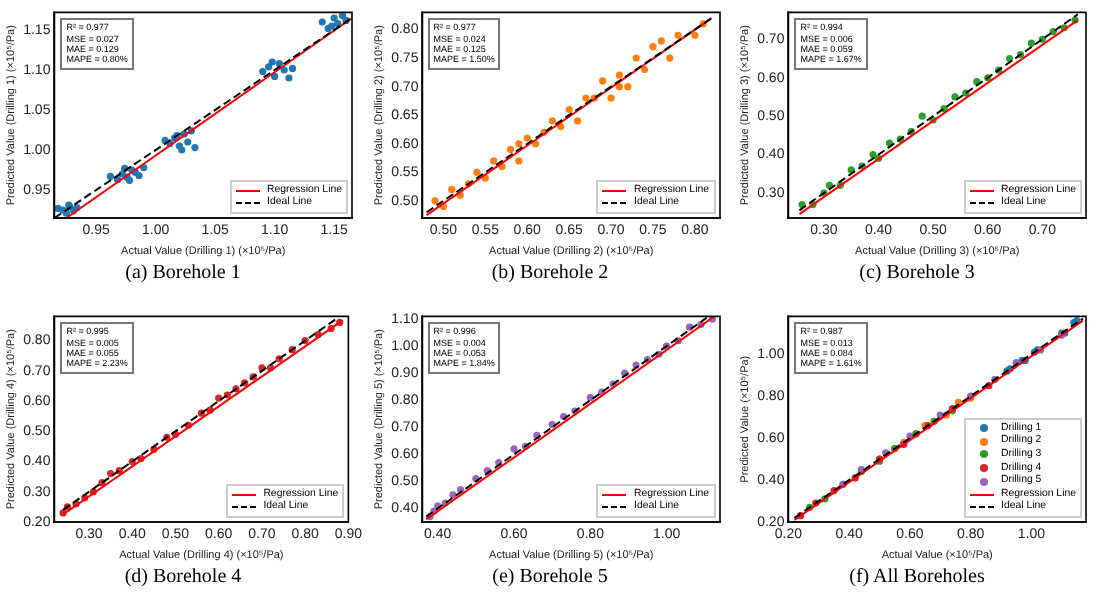  I want to click on text: (c) Borehole 3, so click(917, 273).